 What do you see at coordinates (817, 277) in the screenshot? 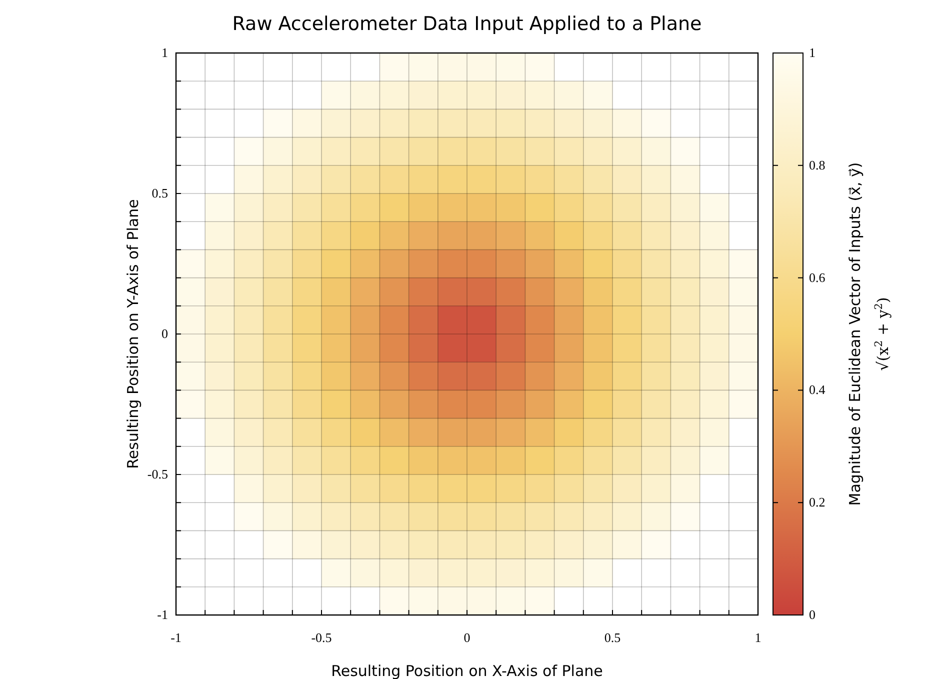
I see `color-bar-label: 0.6` at bounding box center [817, 277].